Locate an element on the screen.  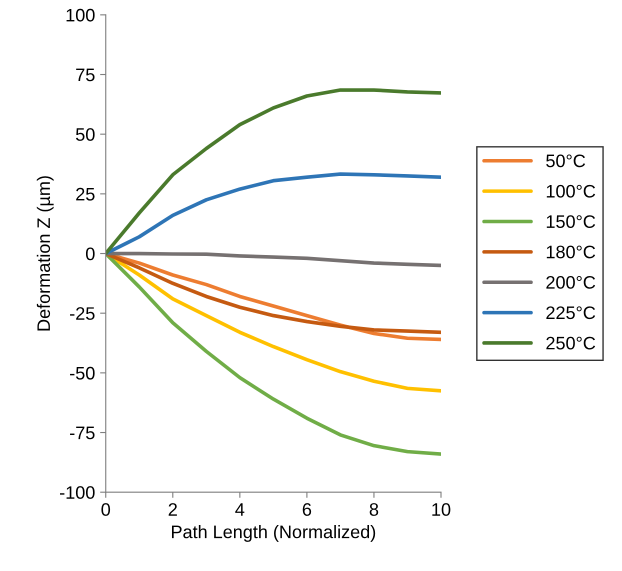
x-tick-label: 0 is located at coordinates (105, 509).